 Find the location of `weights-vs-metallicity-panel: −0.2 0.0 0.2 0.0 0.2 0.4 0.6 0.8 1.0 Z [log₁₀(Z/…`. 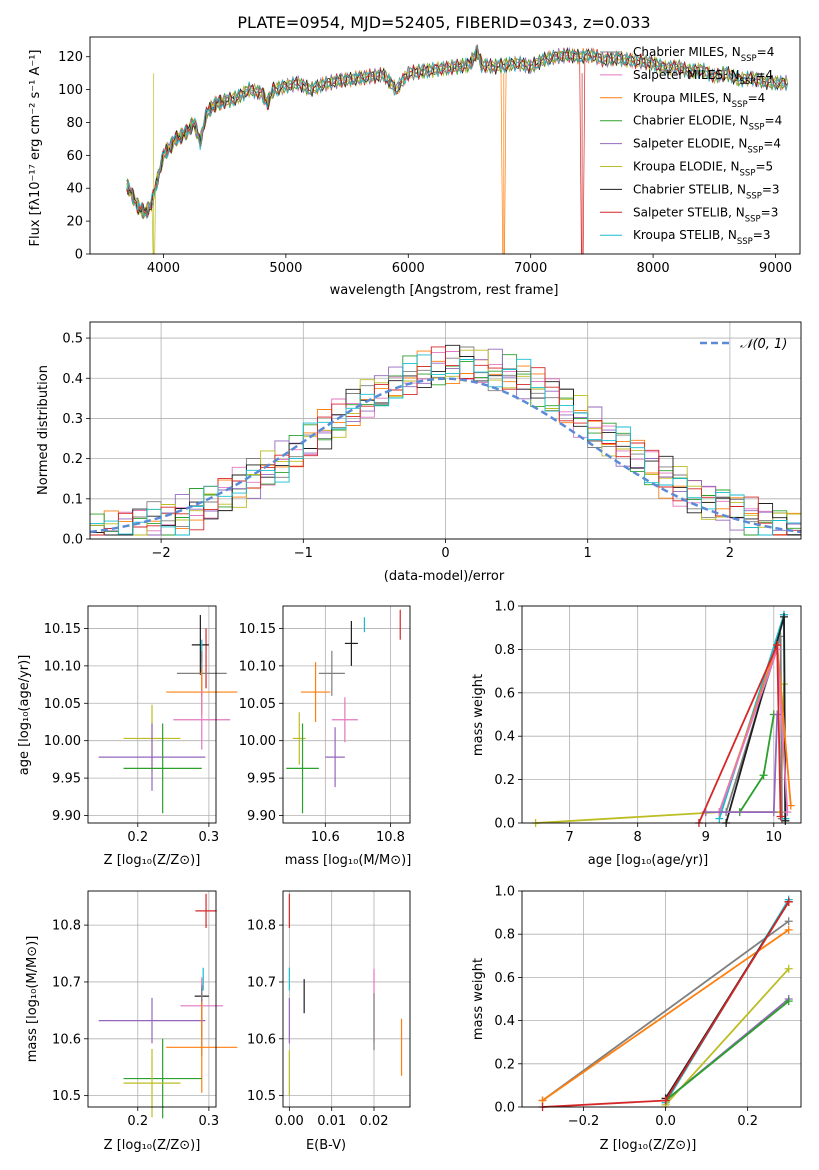

weights-vs-metallicity-panel: −0.2 0.0 0.2 0.0 0.2 0.4 0.6 0.8 1.0 Z [log₁₀(Z/… is located at coordinates (636, 1019).